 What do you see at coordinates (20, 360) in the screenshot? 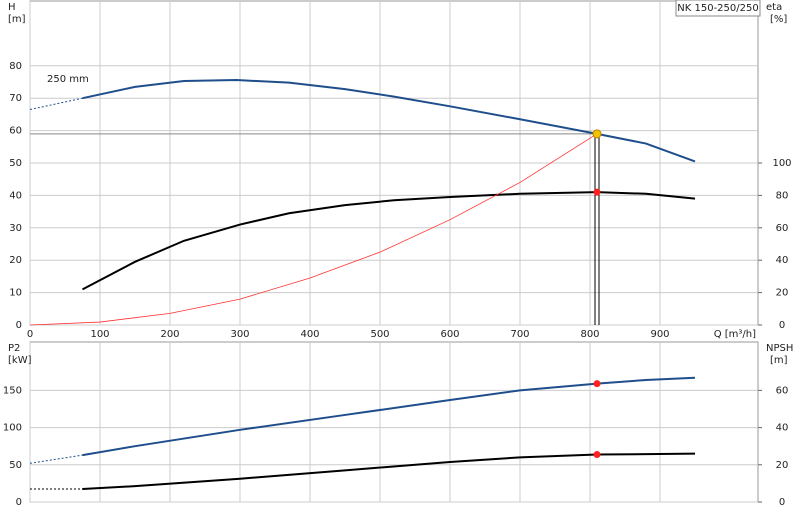
I see `y-unit: [kW]` at bounding box center [20, 360].